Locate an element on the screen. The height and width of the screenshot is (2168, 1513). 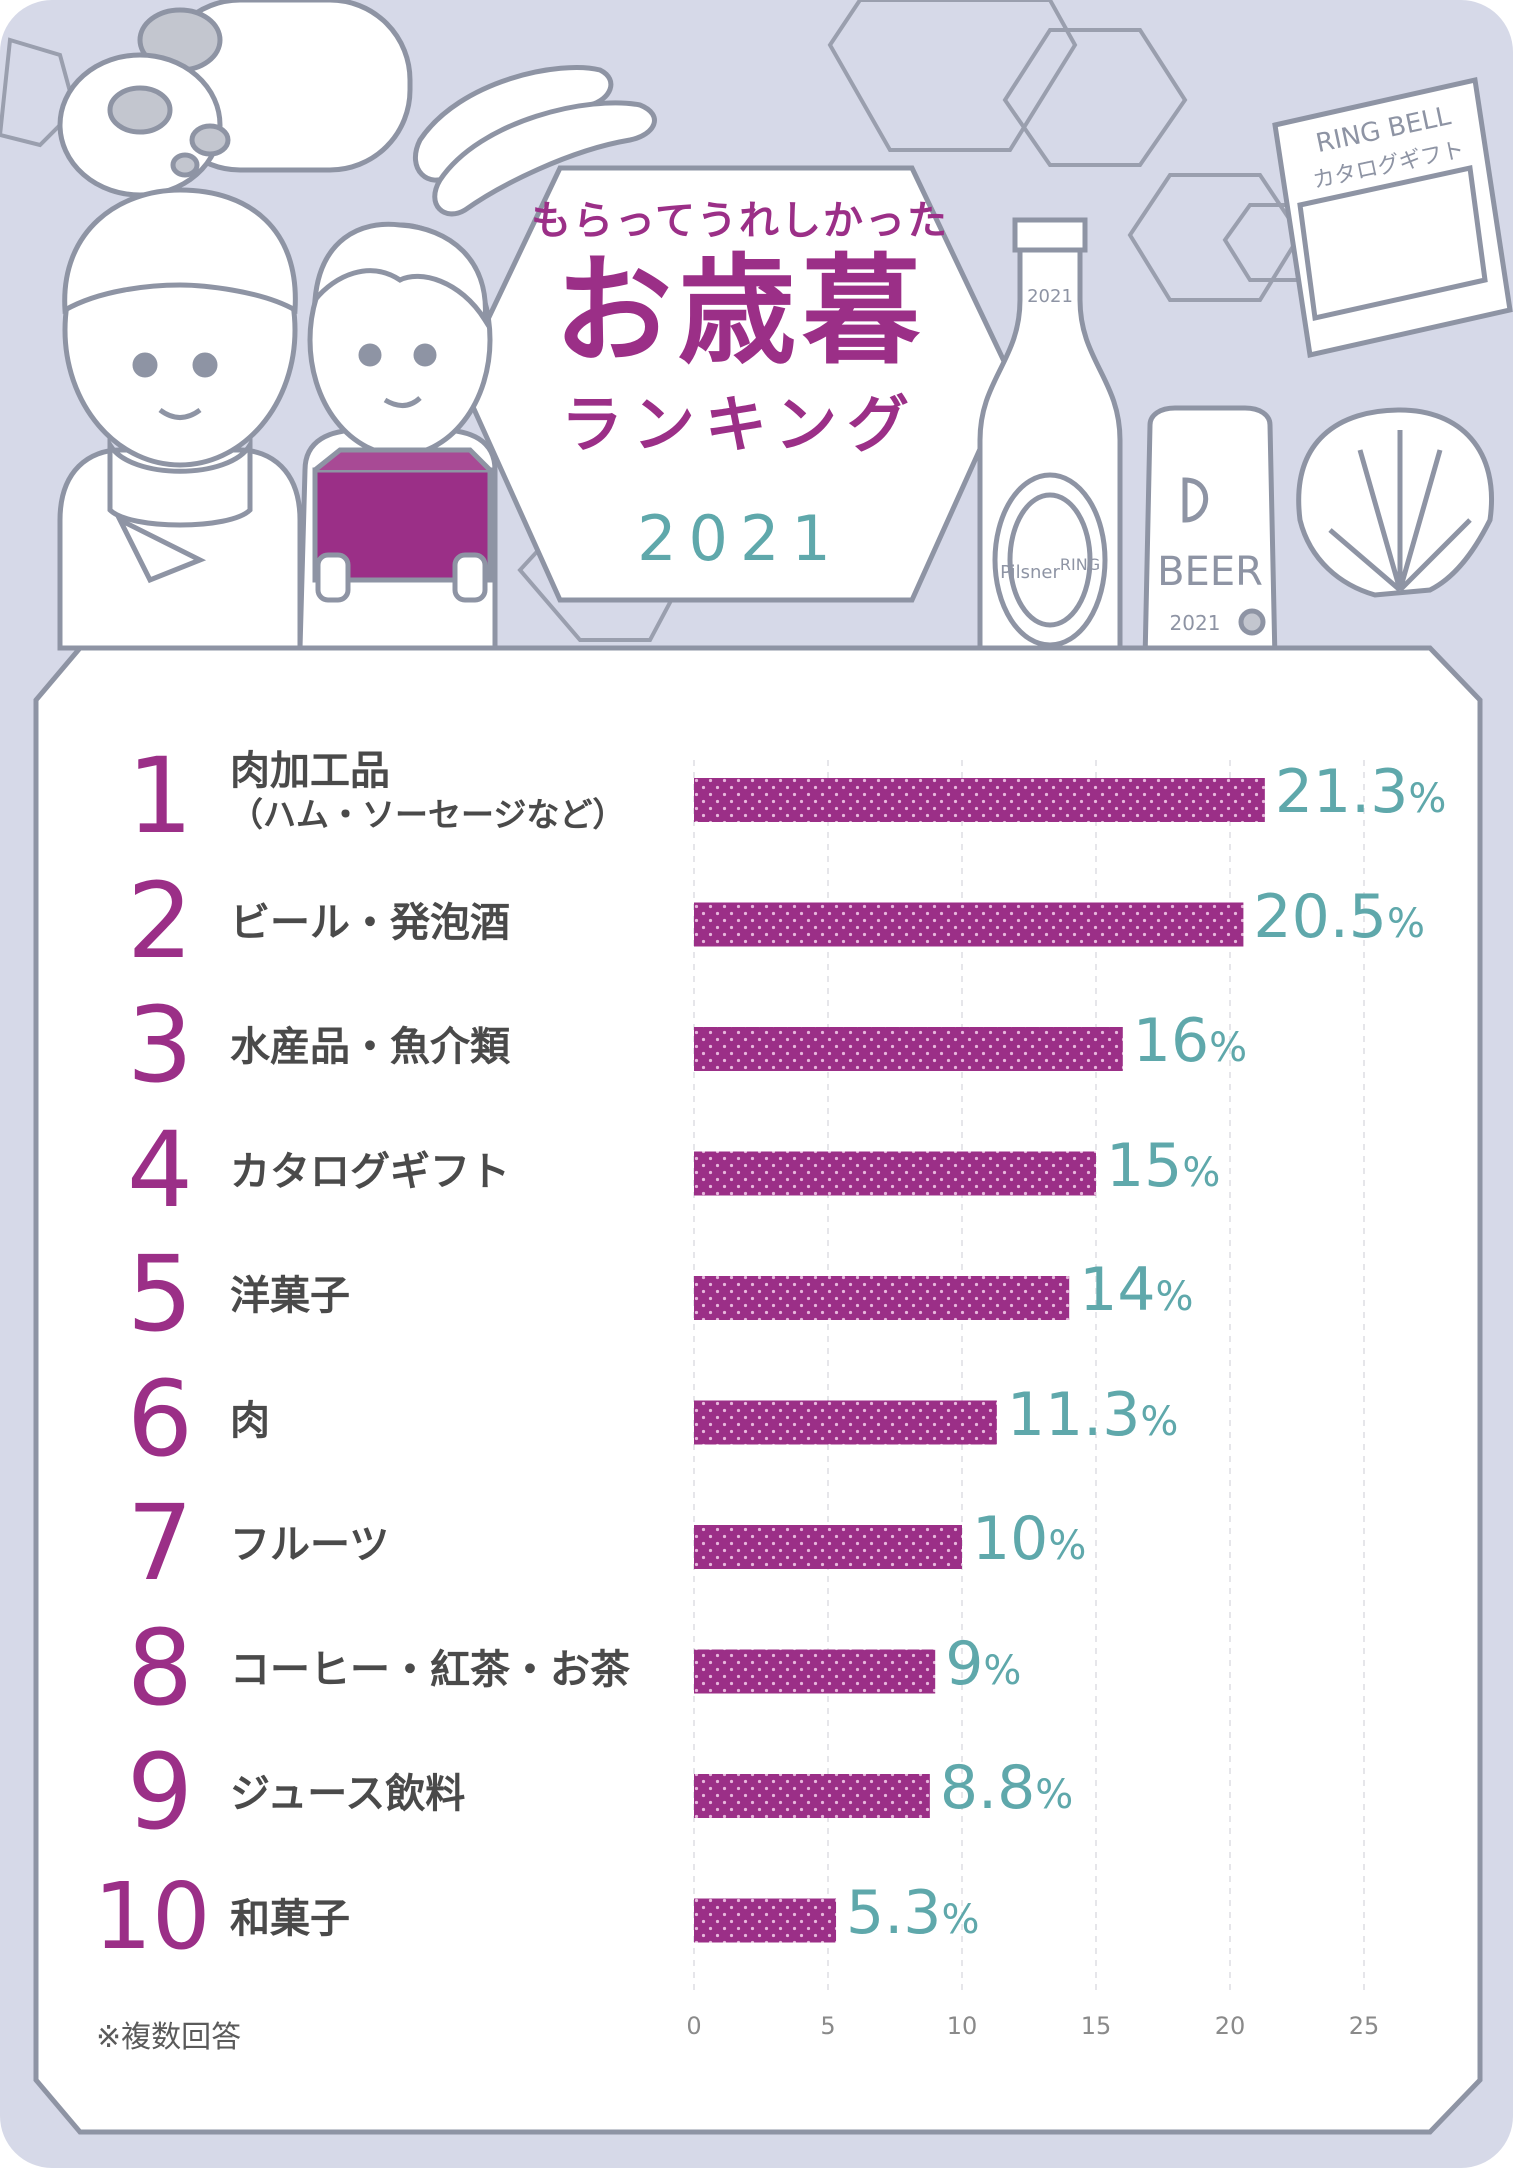
value-label: 15% is located at coordinates (1163, 1166).